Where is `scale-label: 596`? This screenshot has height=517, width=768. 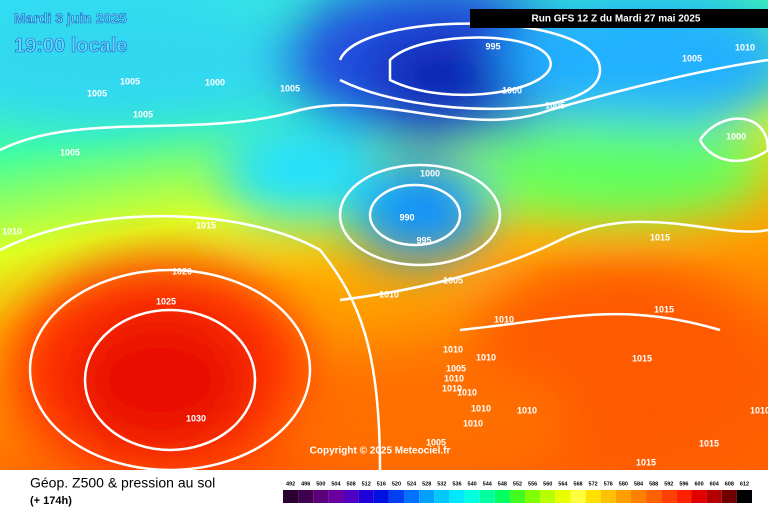 scale-label: 596 is located at coordinates (683, 484).